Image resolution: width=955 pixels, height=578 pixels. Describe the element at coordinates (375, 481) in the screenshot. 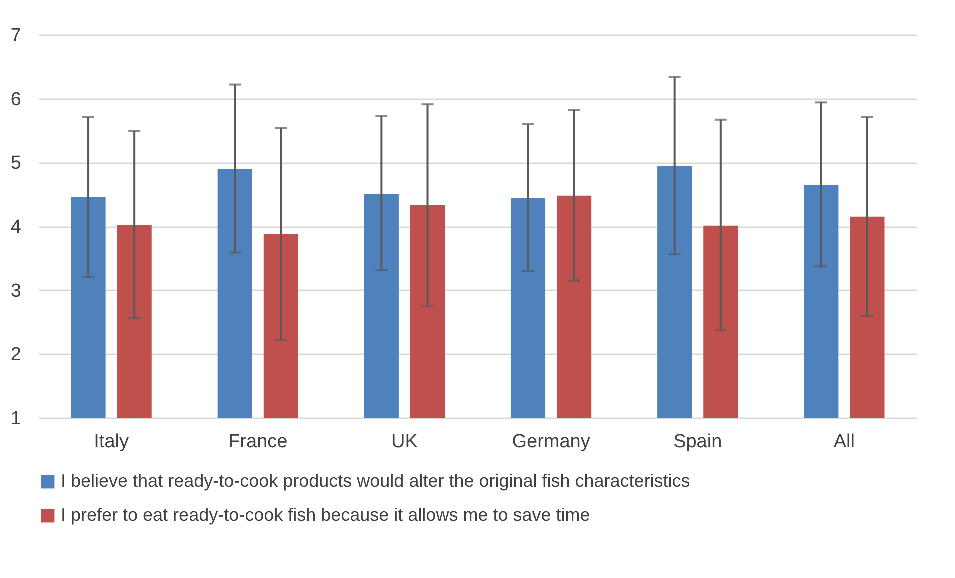

I see `legend-label: I believe that ready-to-cook products would alter the original fish characteristics` at that location.